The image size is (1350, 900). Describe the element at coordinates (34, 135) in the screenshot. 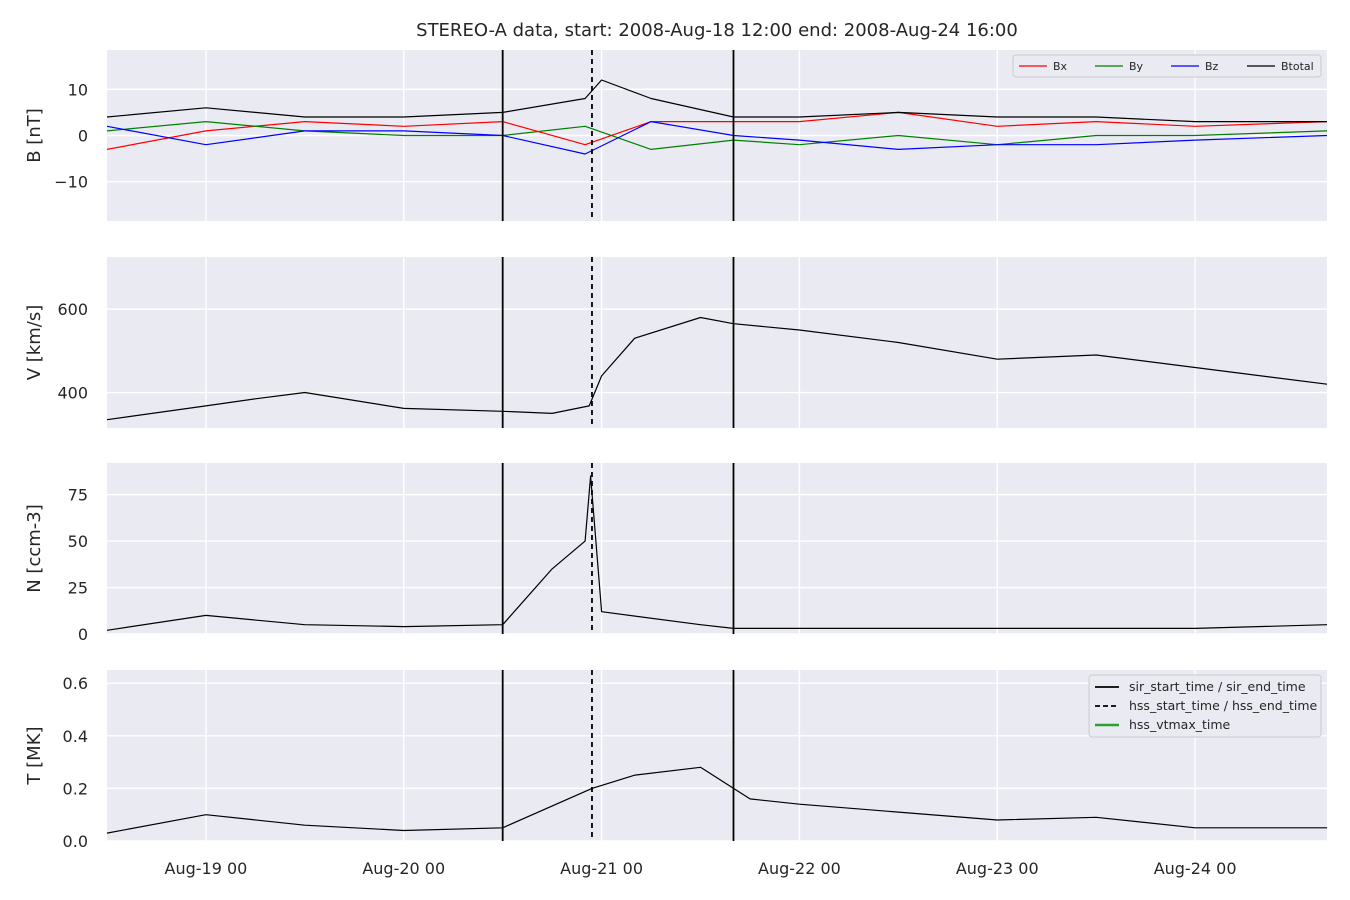

I see `y-axis-label: B [nT]` at that location.